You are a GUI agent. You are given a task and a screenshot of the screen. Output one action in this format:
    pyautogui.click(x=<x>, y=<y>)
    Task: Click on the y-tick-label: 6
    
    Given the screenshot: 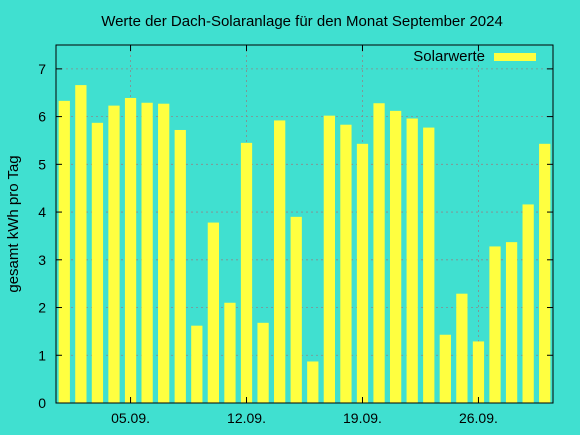 What is the action you would take?
    pyautogui.click(x=42, y=117)
    